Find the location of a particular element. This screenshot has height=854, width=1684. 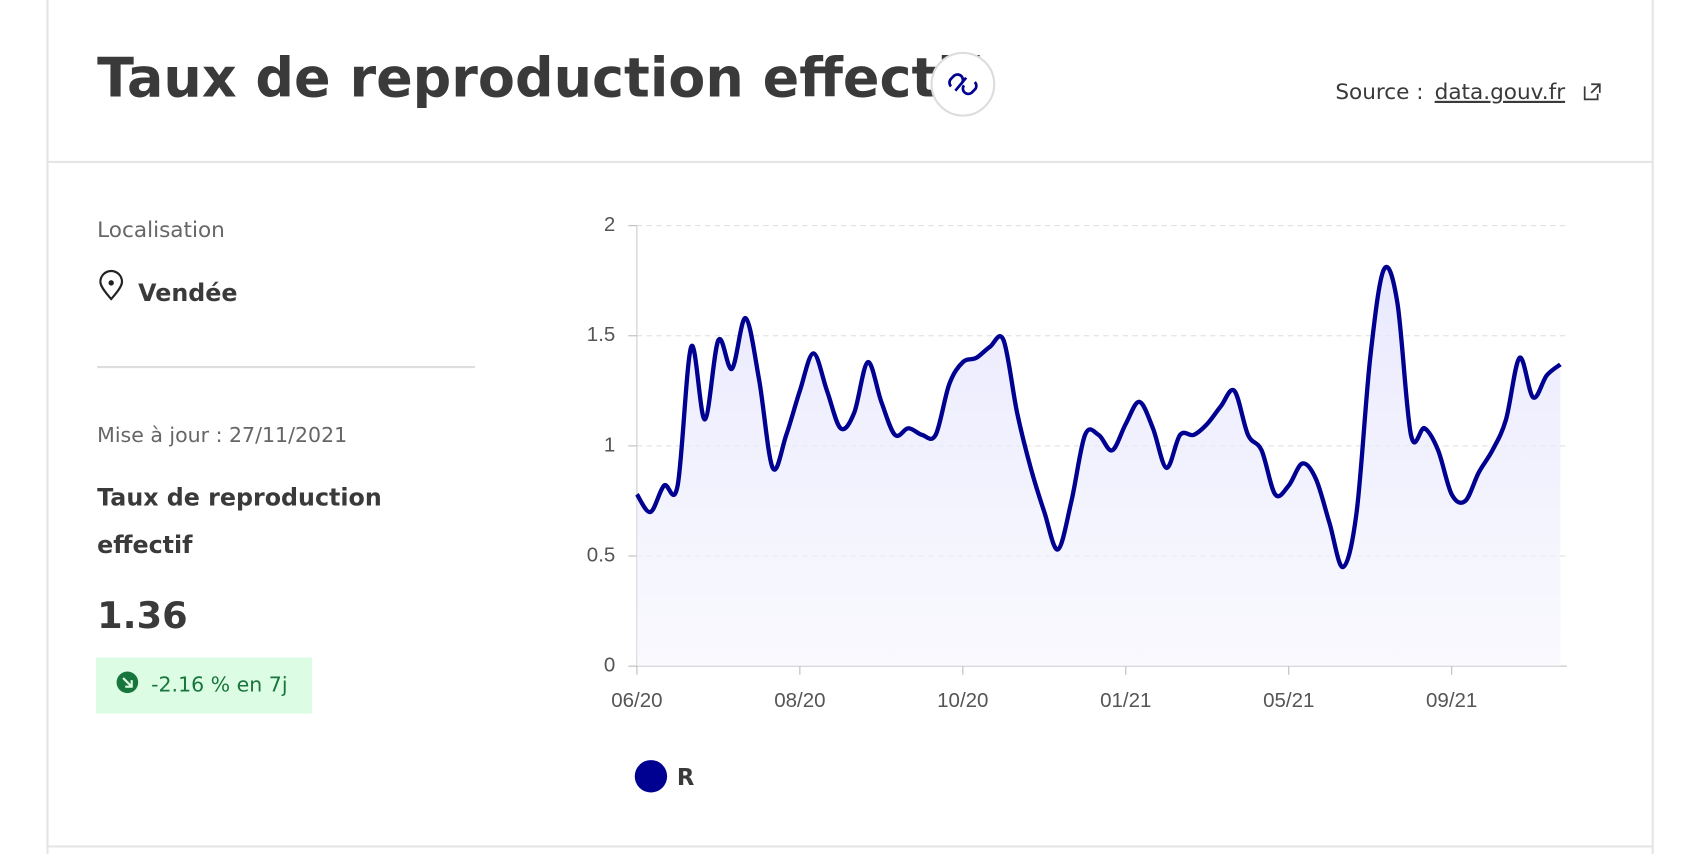

x-tick-label: 01/21 is located at coordinates (1125, 700).